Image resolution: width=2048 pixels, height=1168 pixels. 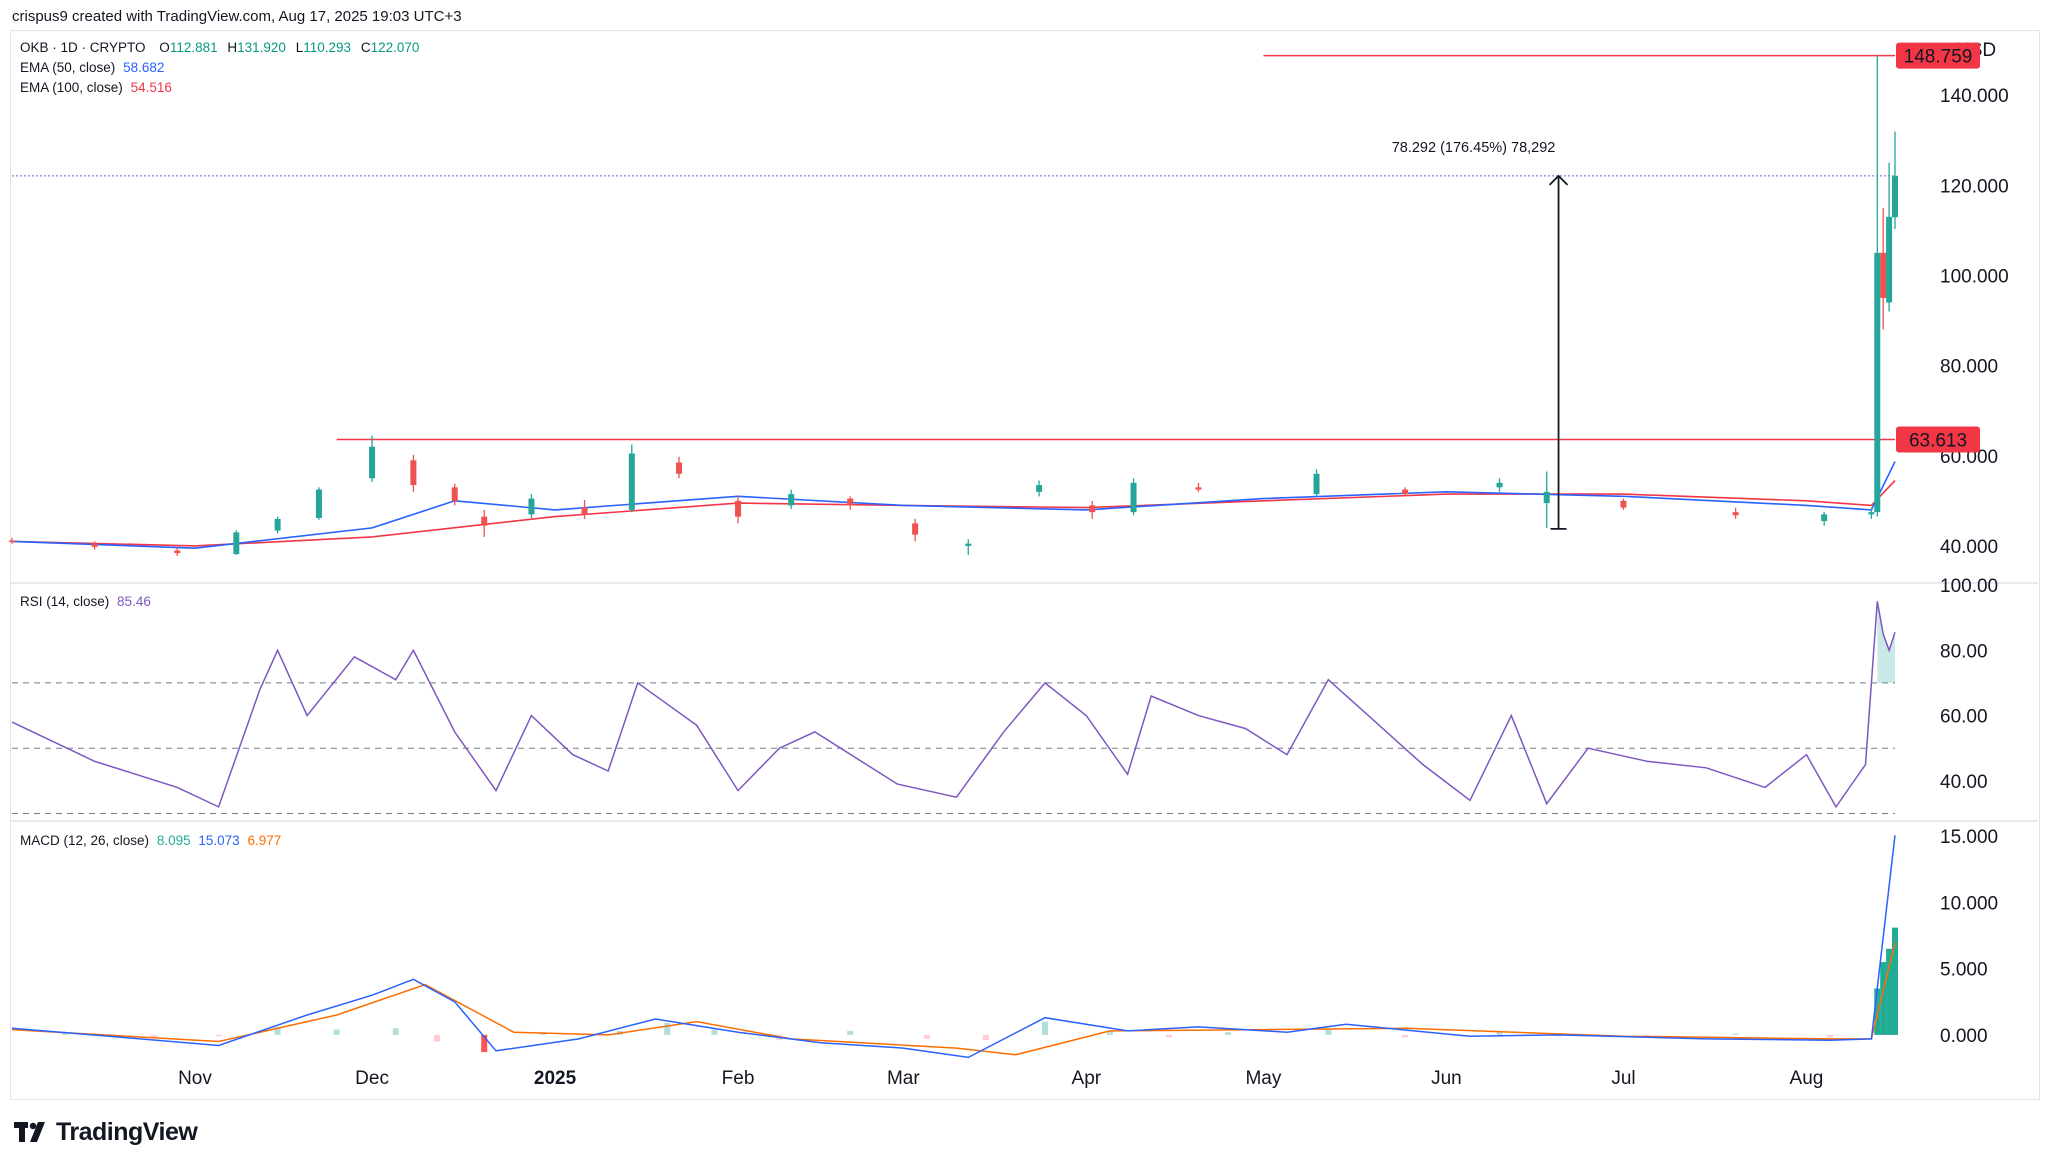 What do you see at coordinates (1964, 970) in the screenshot?
I see `macd-axis-tick: 5.000` at bounding box center [1964, 970].